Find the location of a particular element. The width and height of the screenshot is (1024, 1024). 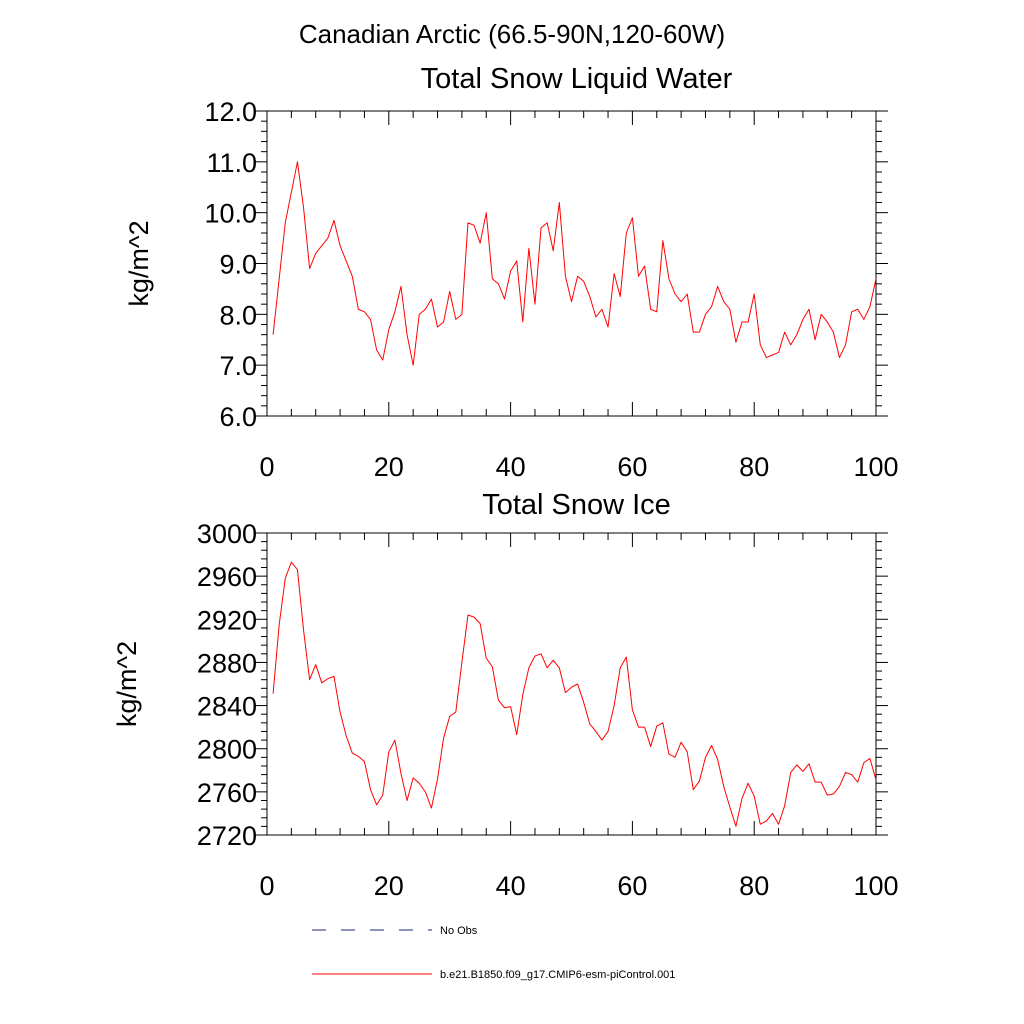

y-tick-label: 2920 is located at coordinates (227, 620).